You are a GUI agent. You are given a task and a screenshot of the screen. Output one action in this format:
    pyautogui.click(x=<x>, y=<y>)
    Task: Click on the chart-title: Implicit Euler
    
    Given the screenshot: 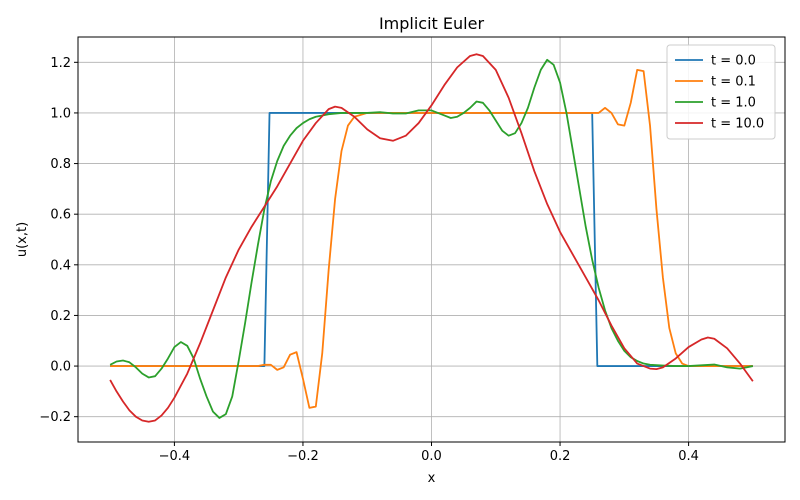 What is the action you would take?
    pyautogui.click(x=431, y=23)
    